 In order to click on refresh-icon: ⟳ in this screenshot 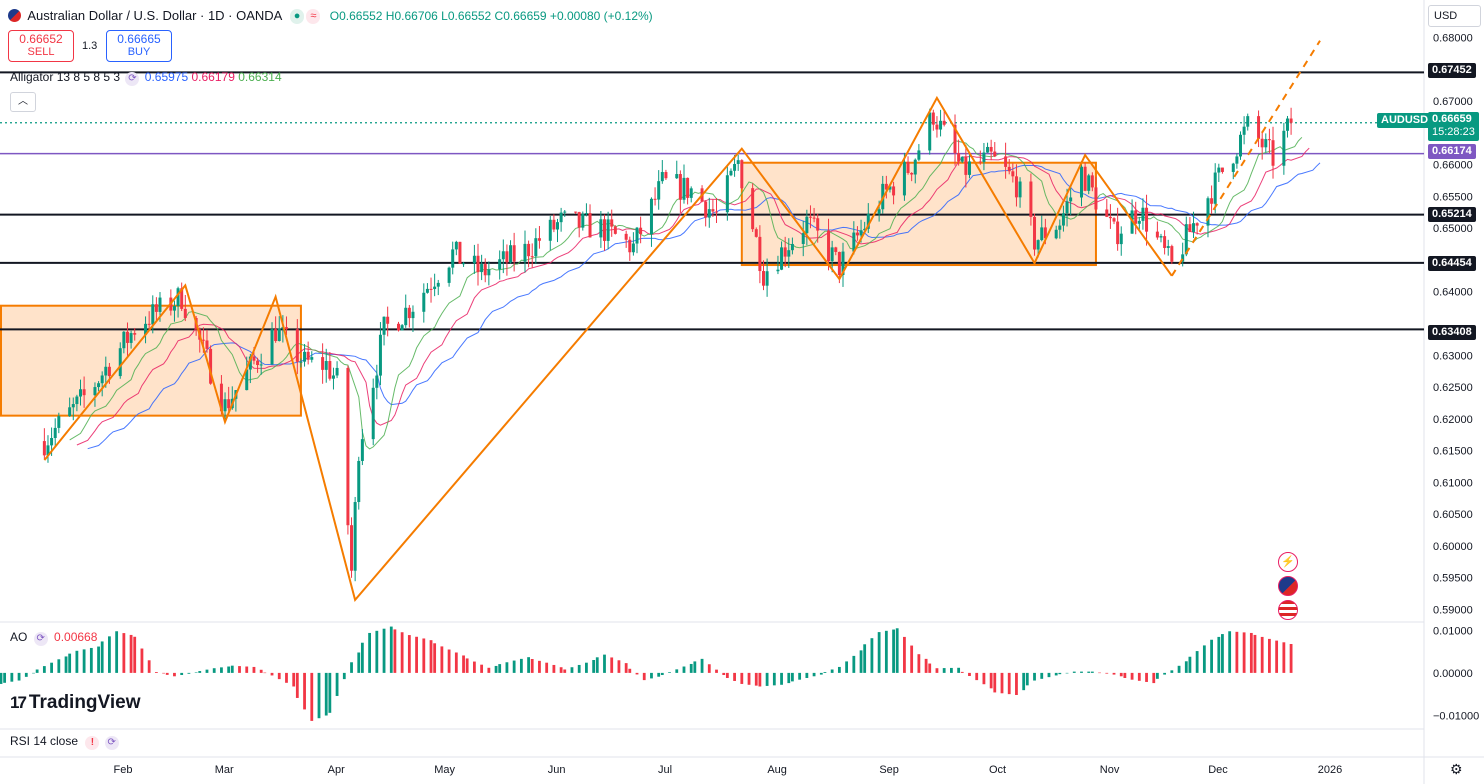, I will do `click(132, 79)`.